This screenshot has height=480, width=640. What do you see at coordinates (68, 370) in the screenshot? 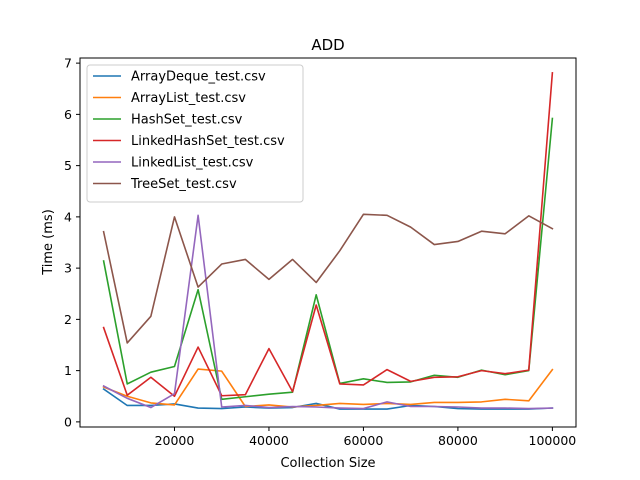
I see `y-tick-label: 1` at bounding box center [68, 370].